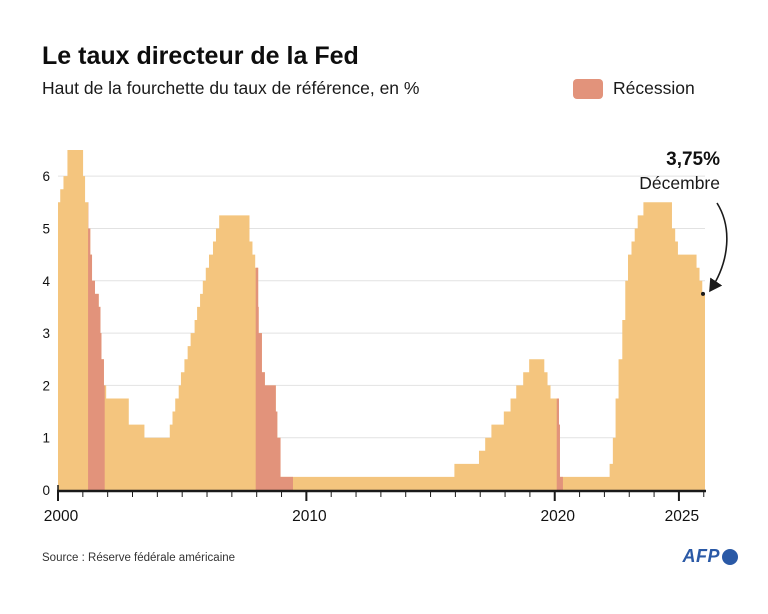 This screenshot has width=768, height=614. Describe the element at coordinates (46, 333) in the screenshot. I see `y-tick-label-3: 3` at that location.